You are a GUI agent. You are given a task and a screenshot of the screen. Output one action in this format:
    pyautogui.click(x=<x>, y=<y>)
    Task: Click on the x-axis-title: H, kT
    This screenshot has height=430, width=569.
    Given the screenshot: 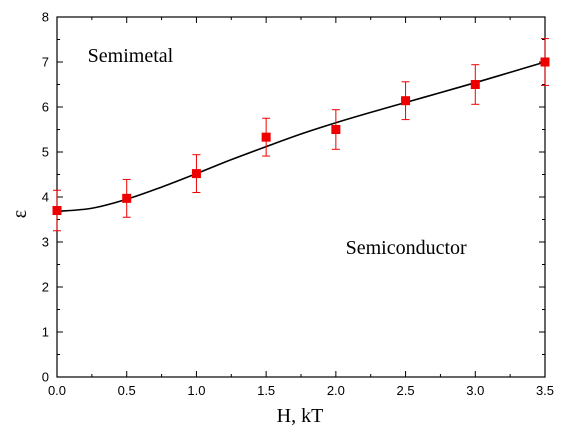 What is the action you would take?
    pyautogui.click(x=300, y=416)
    